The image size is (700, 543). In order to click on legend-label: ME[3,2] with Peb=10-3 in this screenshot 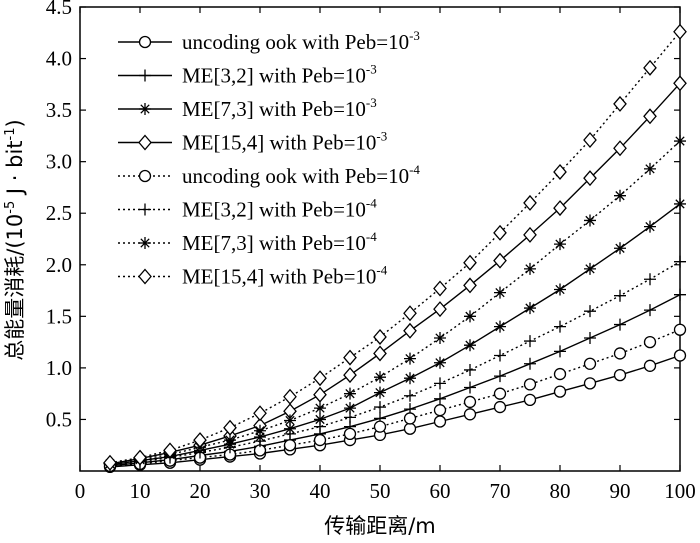, I will do `click(279, 75)`.